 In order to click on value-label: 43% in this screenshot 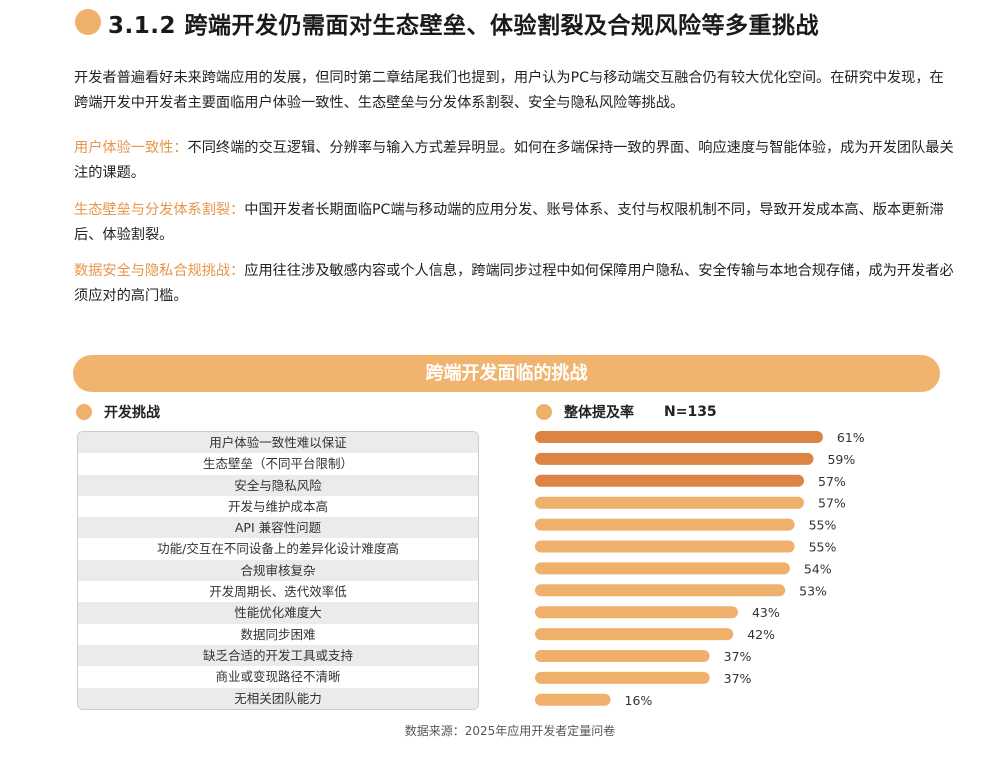, I will do `click(766, 612)`.